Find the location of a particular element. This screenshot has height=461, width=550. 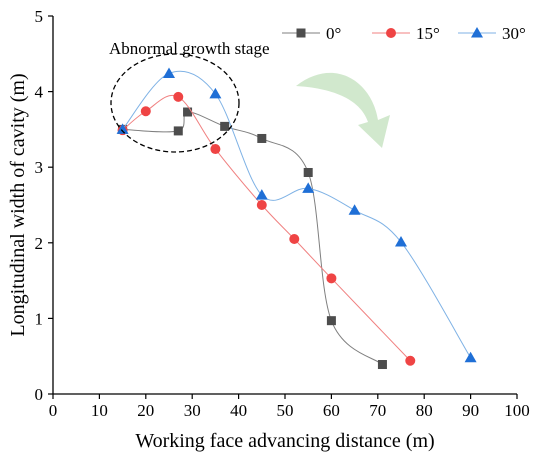

abnormal-growth-label: Abnormal growth stage is located at coordinates (189, 48).